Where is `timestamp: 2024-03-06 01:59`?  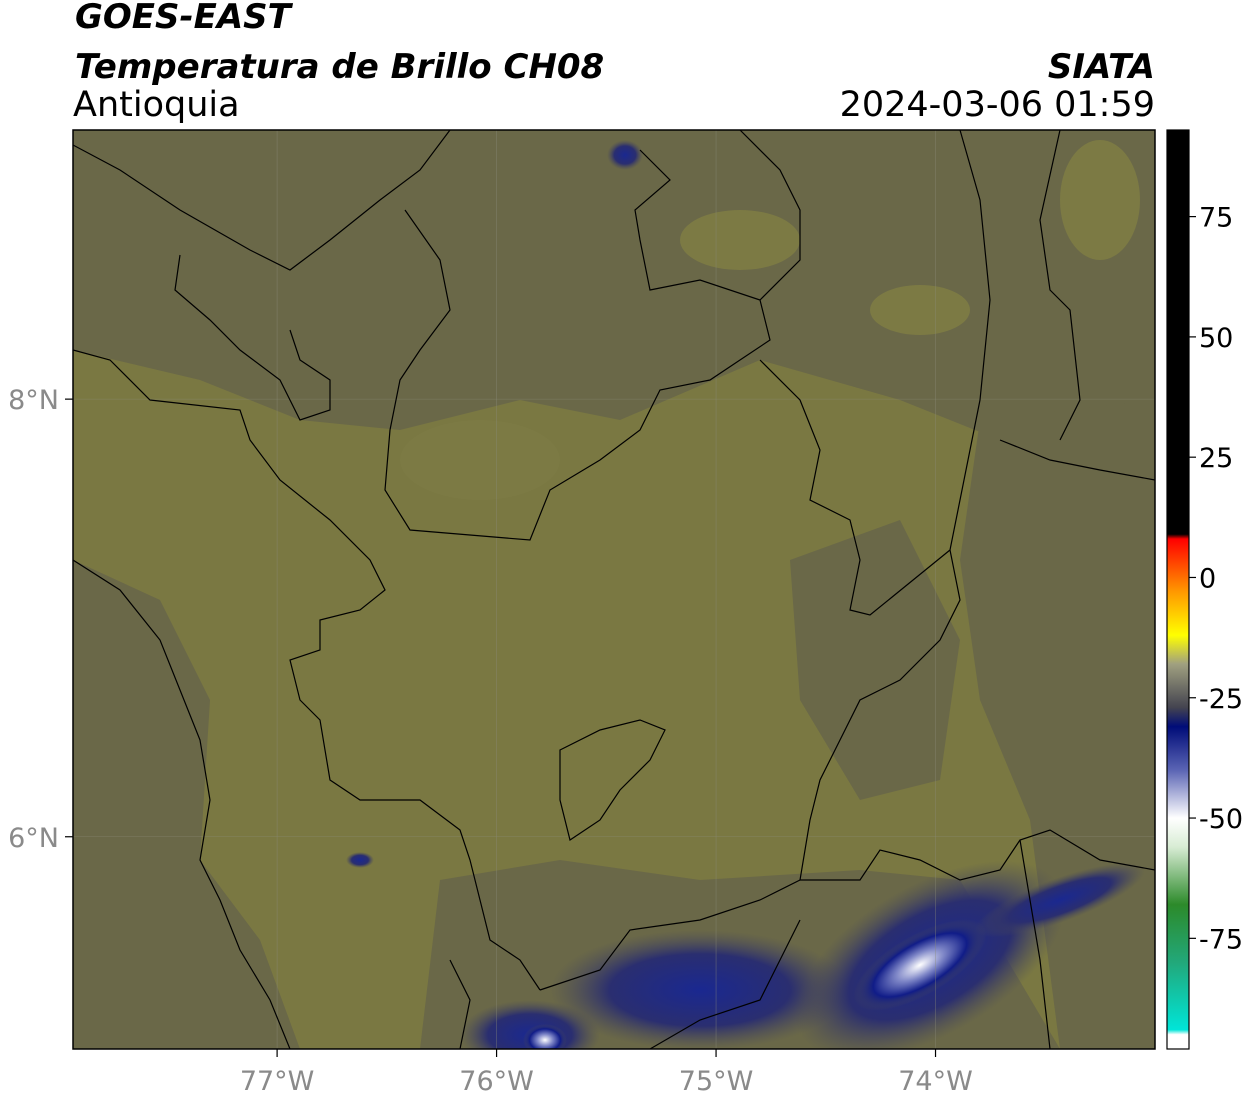 timestamp: 2024-03-06 01:59 is located at coordinates (997, 105).